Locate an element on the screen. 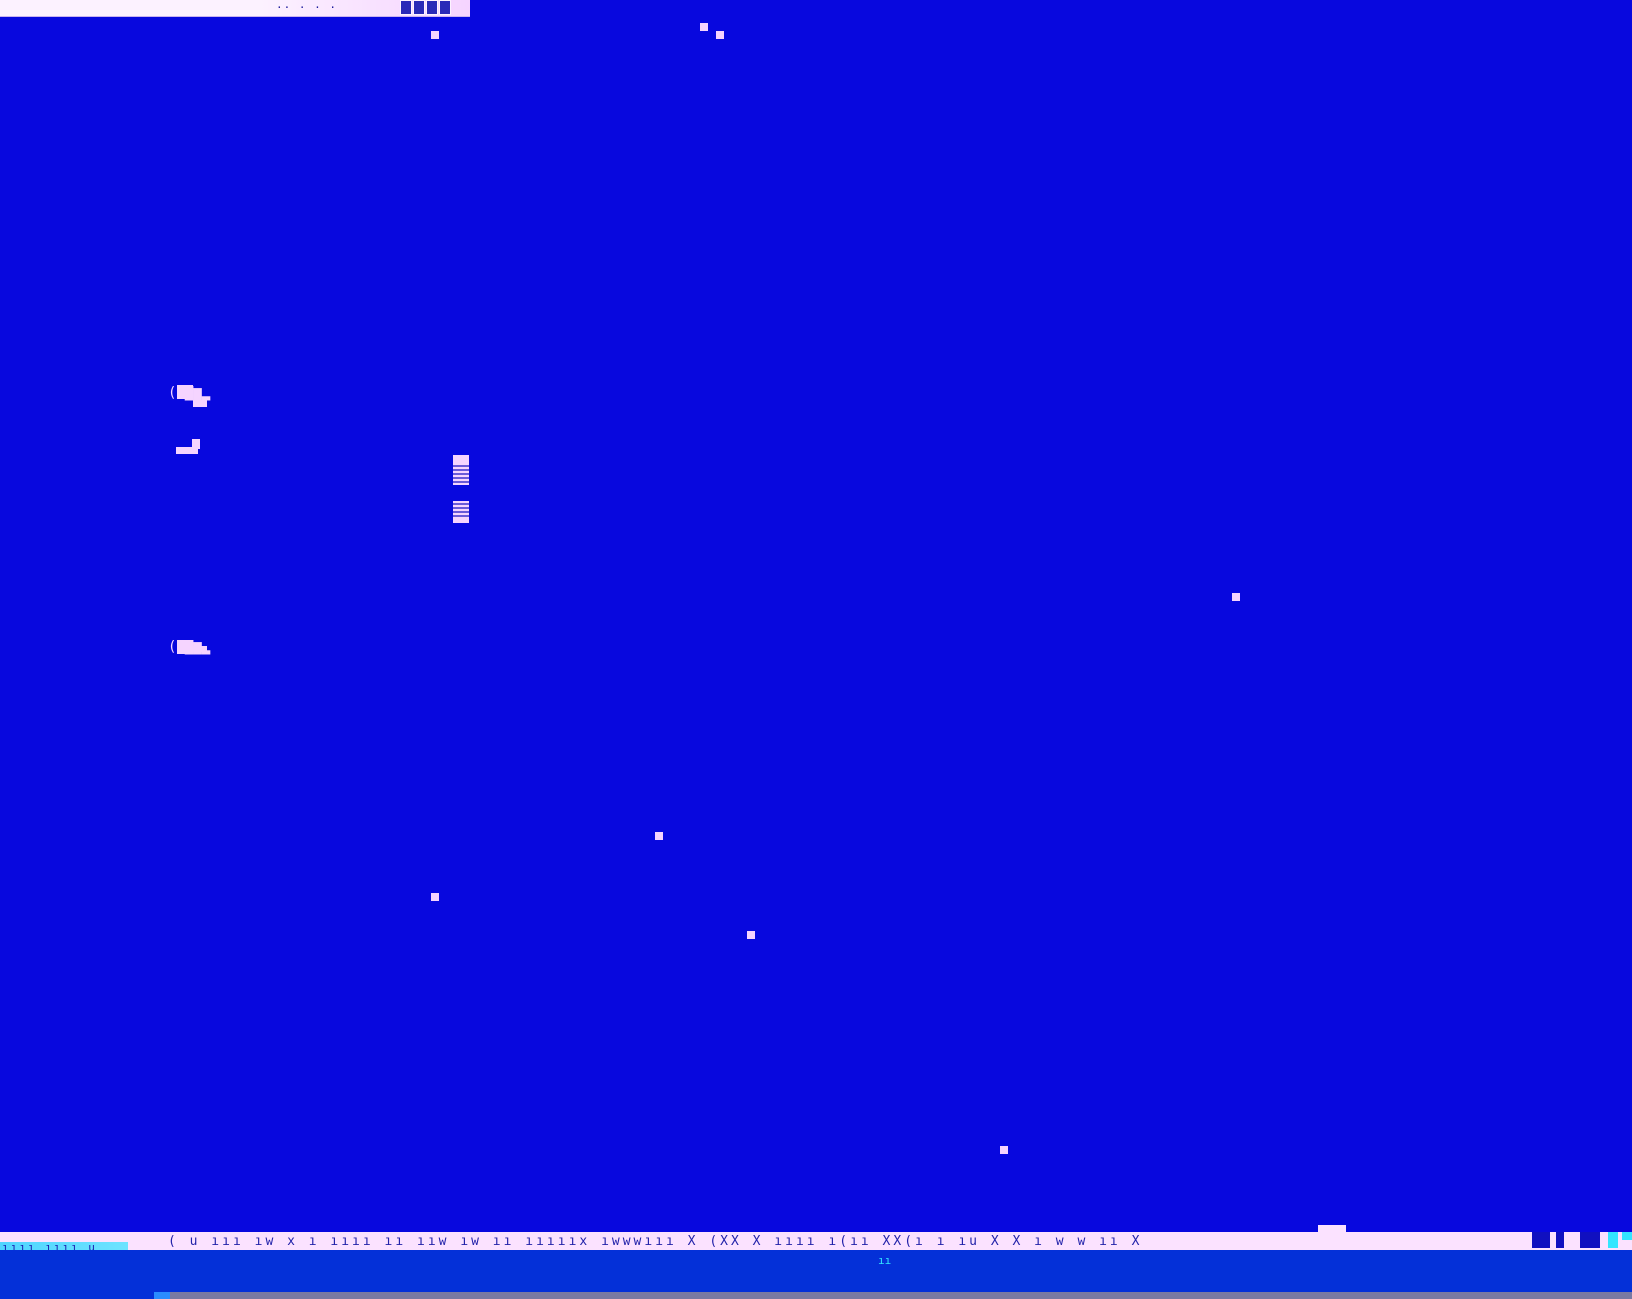 The height and width of the screenshot is (1299, 1632). taskbar-marker: ıı is located at coordinates (885, 1260).